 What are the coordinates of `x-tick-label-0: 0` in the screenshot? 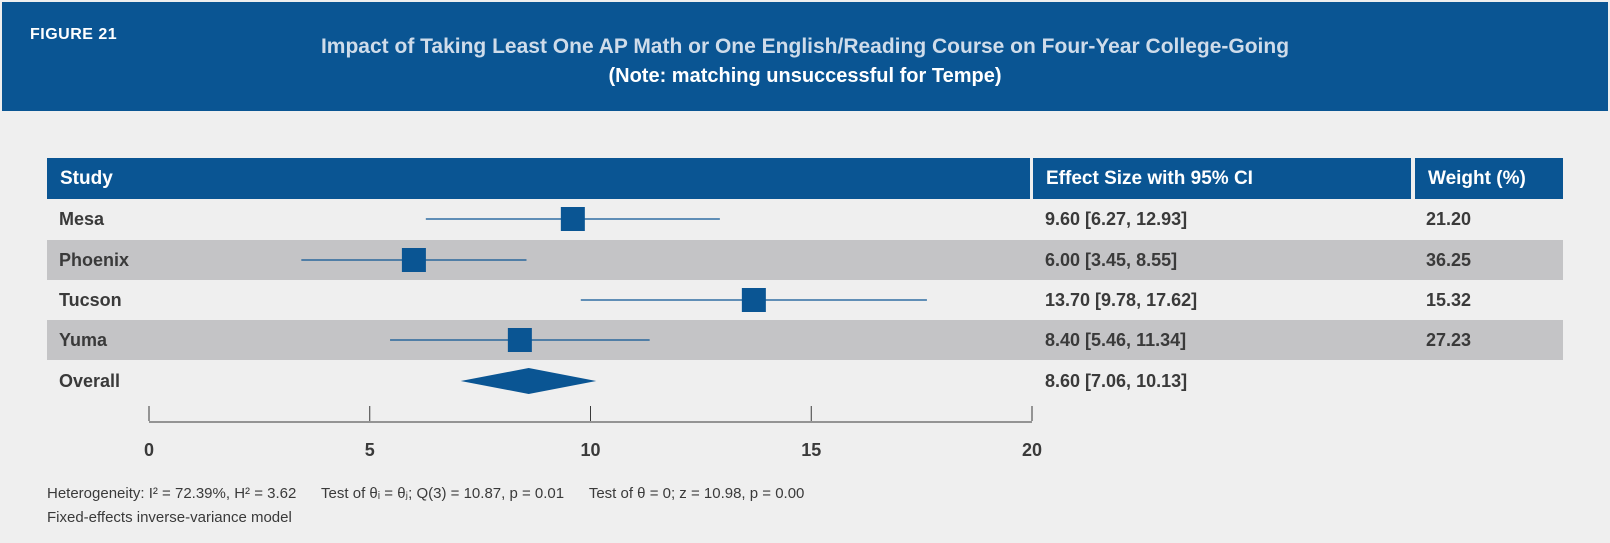 It's located at (149, 450).